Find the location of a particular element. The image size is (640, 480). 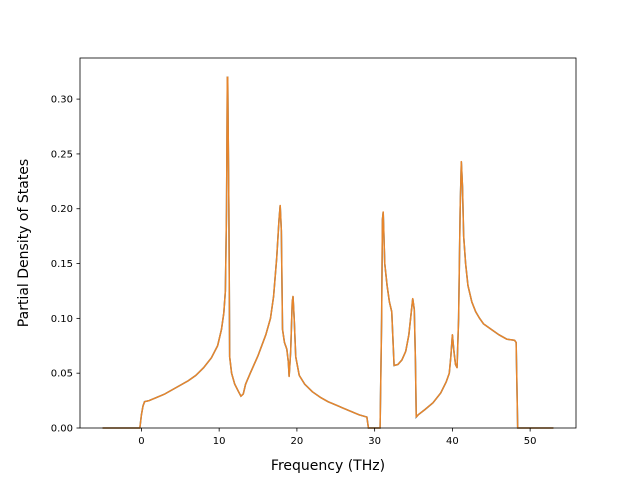

y-axis-label: Partial Density of States is located at coordinates (24, 243).